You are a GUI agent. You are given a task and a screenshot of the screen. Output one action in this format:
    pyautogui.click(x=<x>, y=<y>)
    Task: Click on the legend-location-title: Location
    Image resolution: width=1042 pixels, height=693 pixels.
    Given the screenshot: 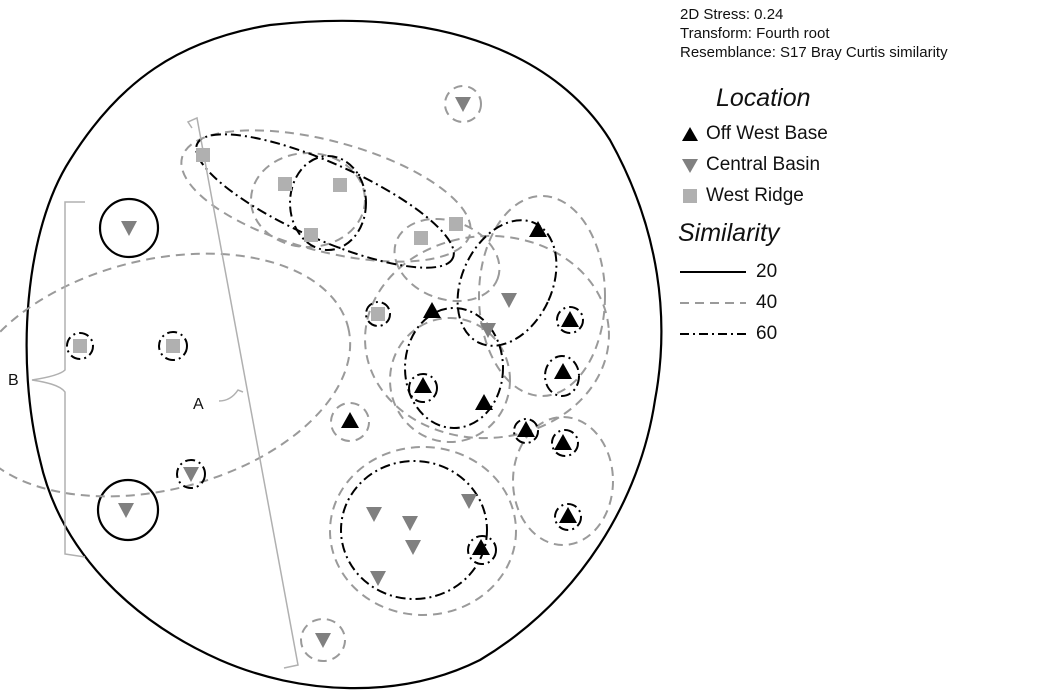 What is the action you would take?
    pyautogui.click(x=763, y=98)
    